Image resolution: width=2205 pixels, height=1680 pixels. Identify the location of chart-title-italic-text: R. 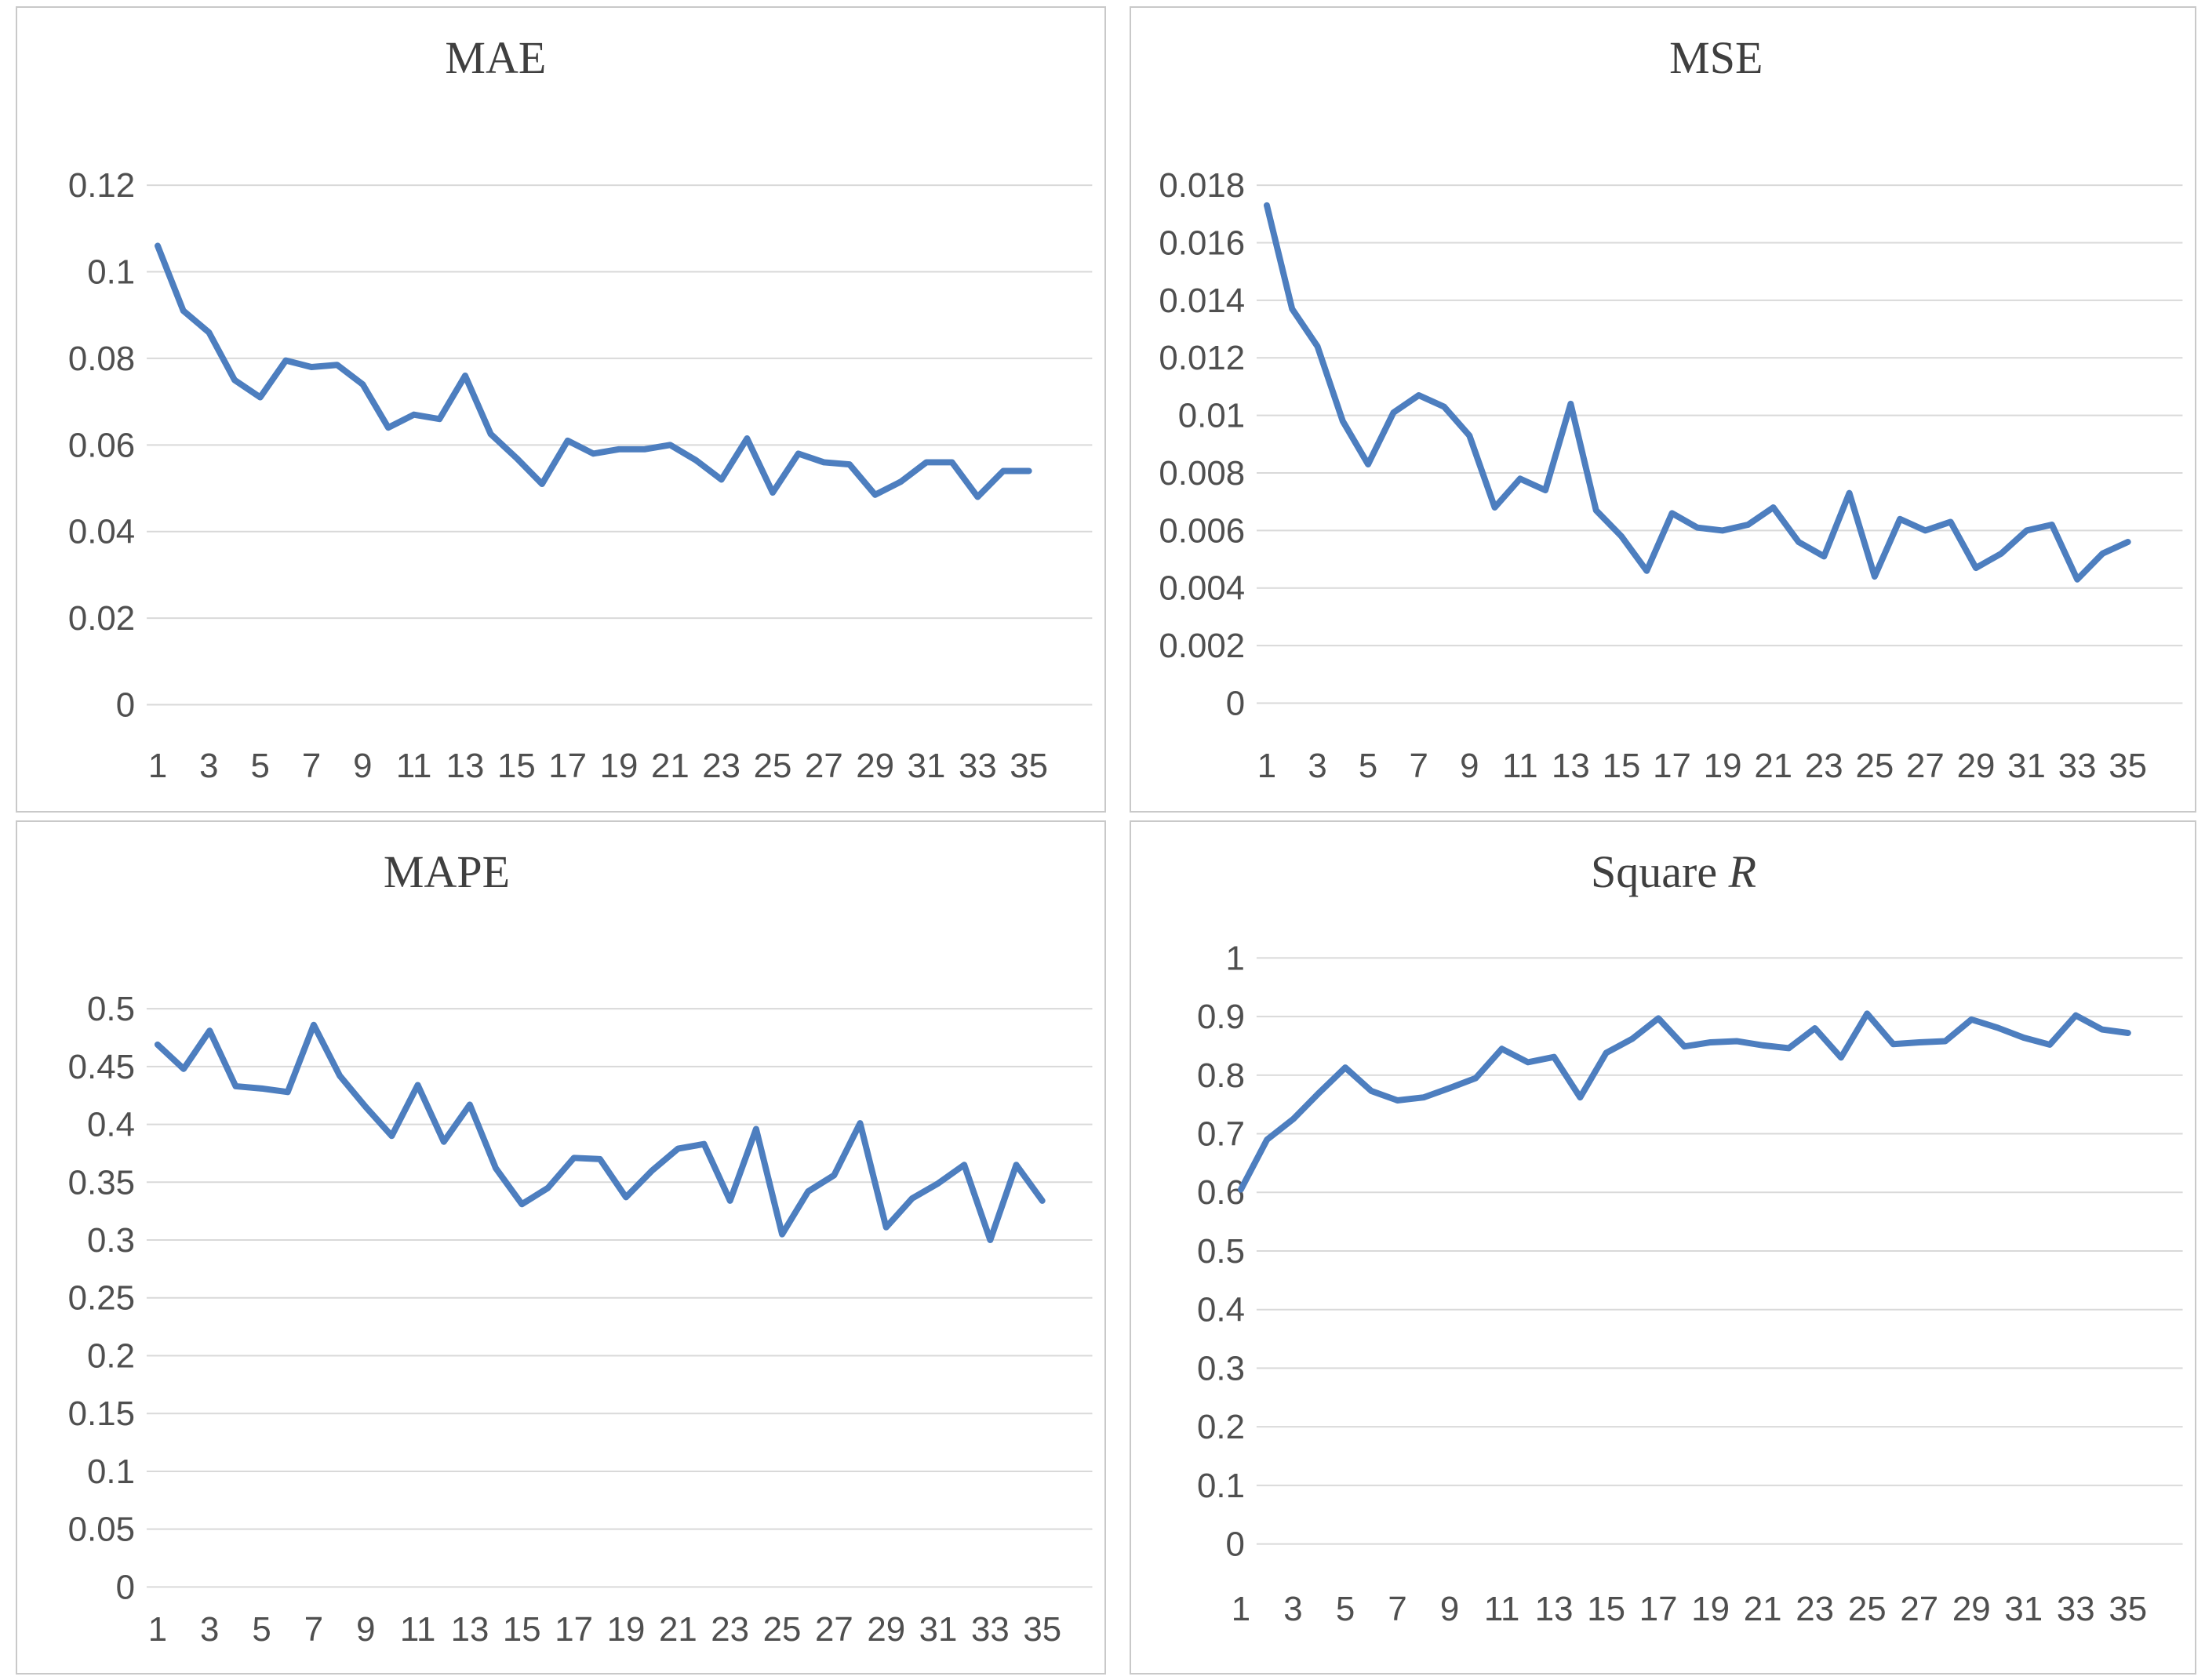
(1742, 871).